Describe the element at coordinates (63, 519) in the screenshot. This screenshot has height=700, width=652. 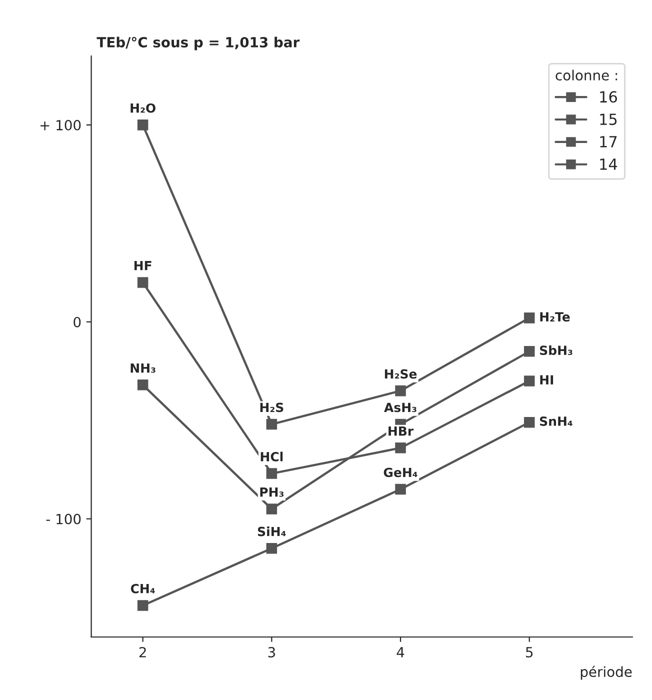
I see `y-tick-label: - 100` at that location.